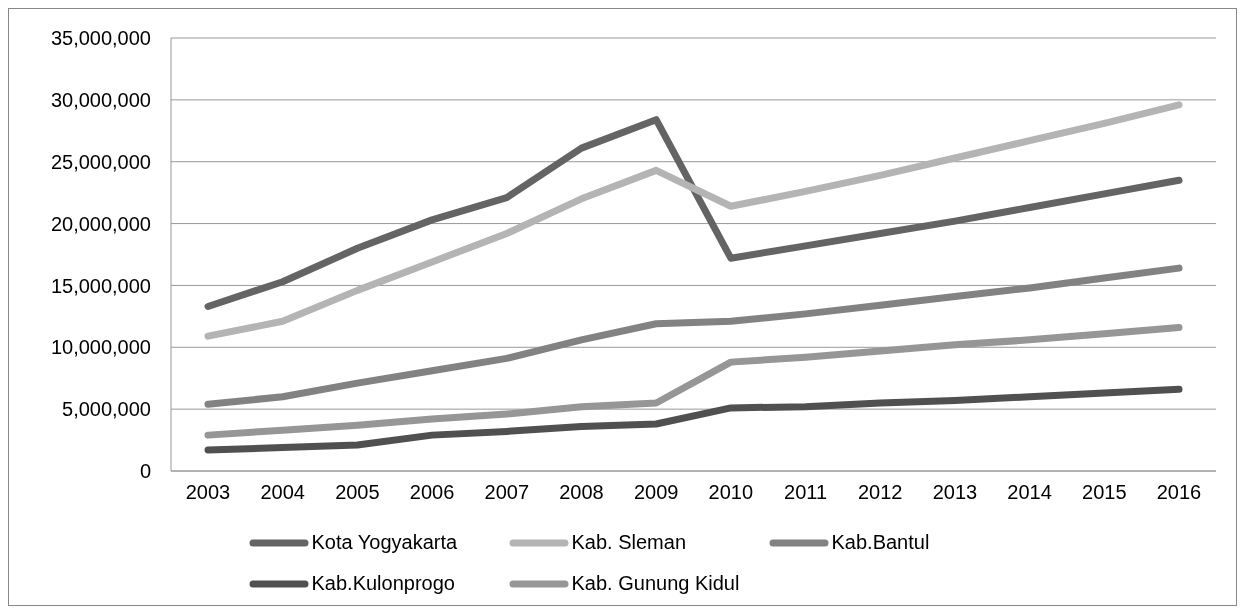 Image resolution: width=1245 pixels, height=614 pixels. I want to click on x-tick-label: 2004, so click(282, 492).